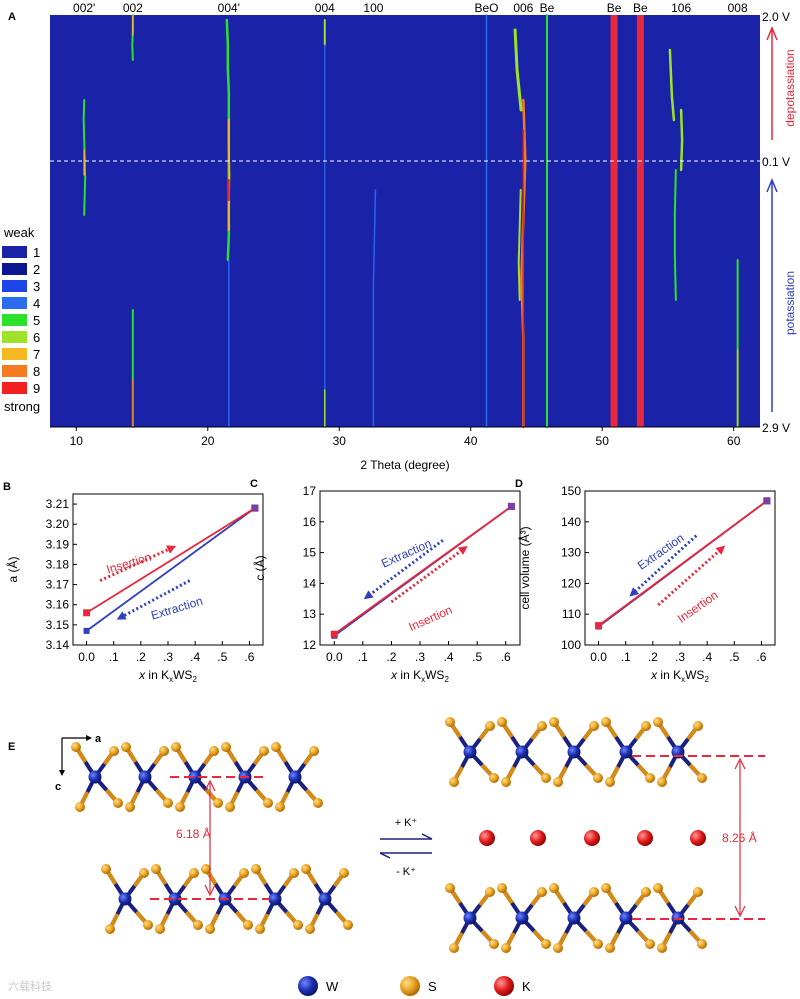 The width and height of the screenshot is (800, 999). Describe the element at coordinates (571, 614) in the screenshot. I see `y-tick-label: 110` at that location.